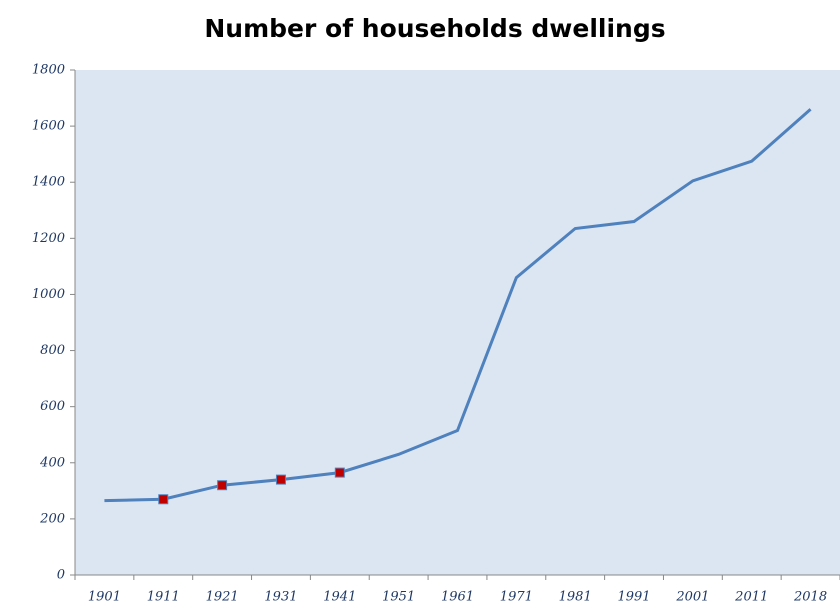 Image resolution: width=840 pixels, height=609 pixels. What do you see at coordinates (633, 597) in the screenshot?
I see `x-tick-label: 1991` at bounding box center [633, 597].